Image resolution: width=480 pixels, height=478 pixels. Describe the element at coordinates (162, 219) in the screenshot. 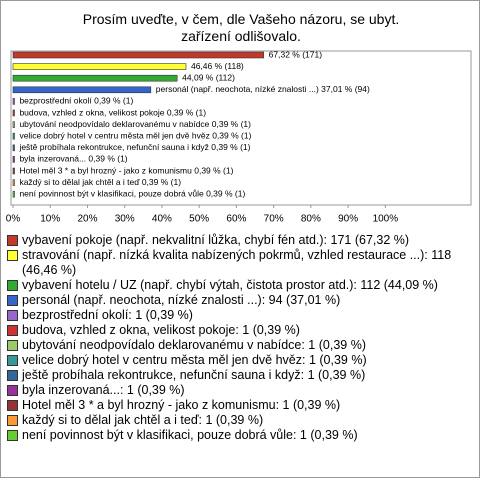

I see `x-tick-label: 40%` at that location.